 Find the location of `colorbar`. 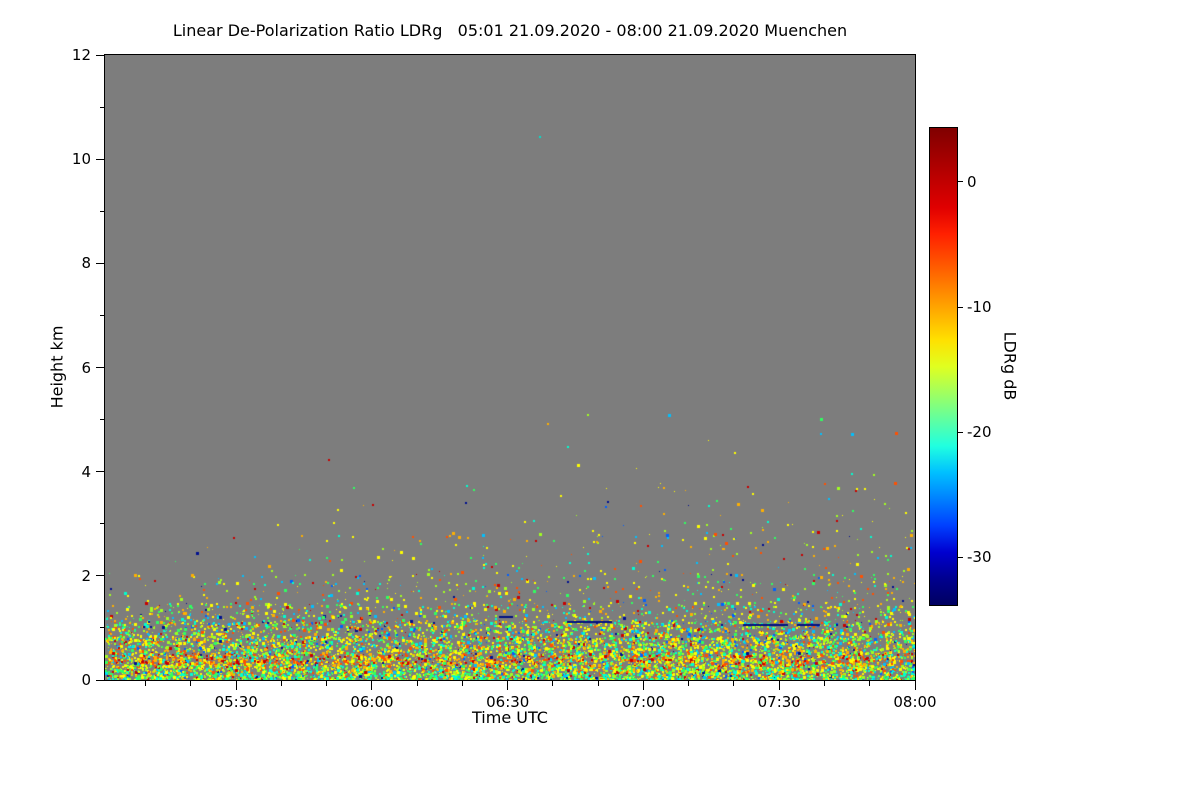

colorbar is located at coordinates (943, 366).